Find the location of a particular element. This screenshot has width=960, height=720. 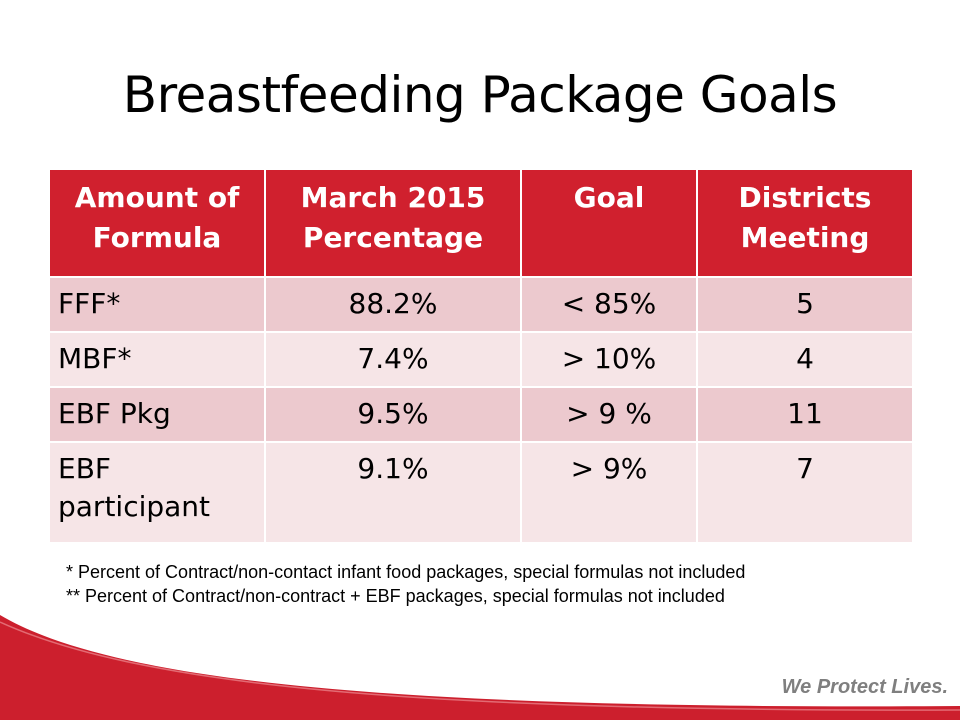

row-label: MBF* is located at coordinates (157, 359).